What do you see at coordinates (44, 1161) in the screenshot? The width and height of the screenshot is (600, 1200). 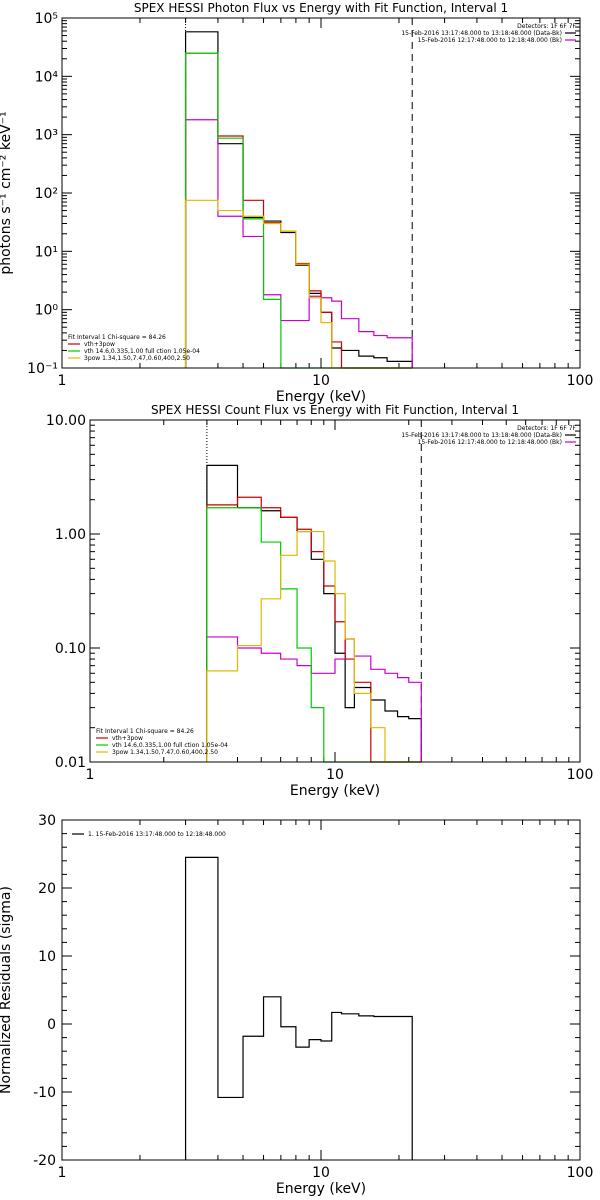 I see `y-tick-label: -20` at bounding box center [44, 1161].